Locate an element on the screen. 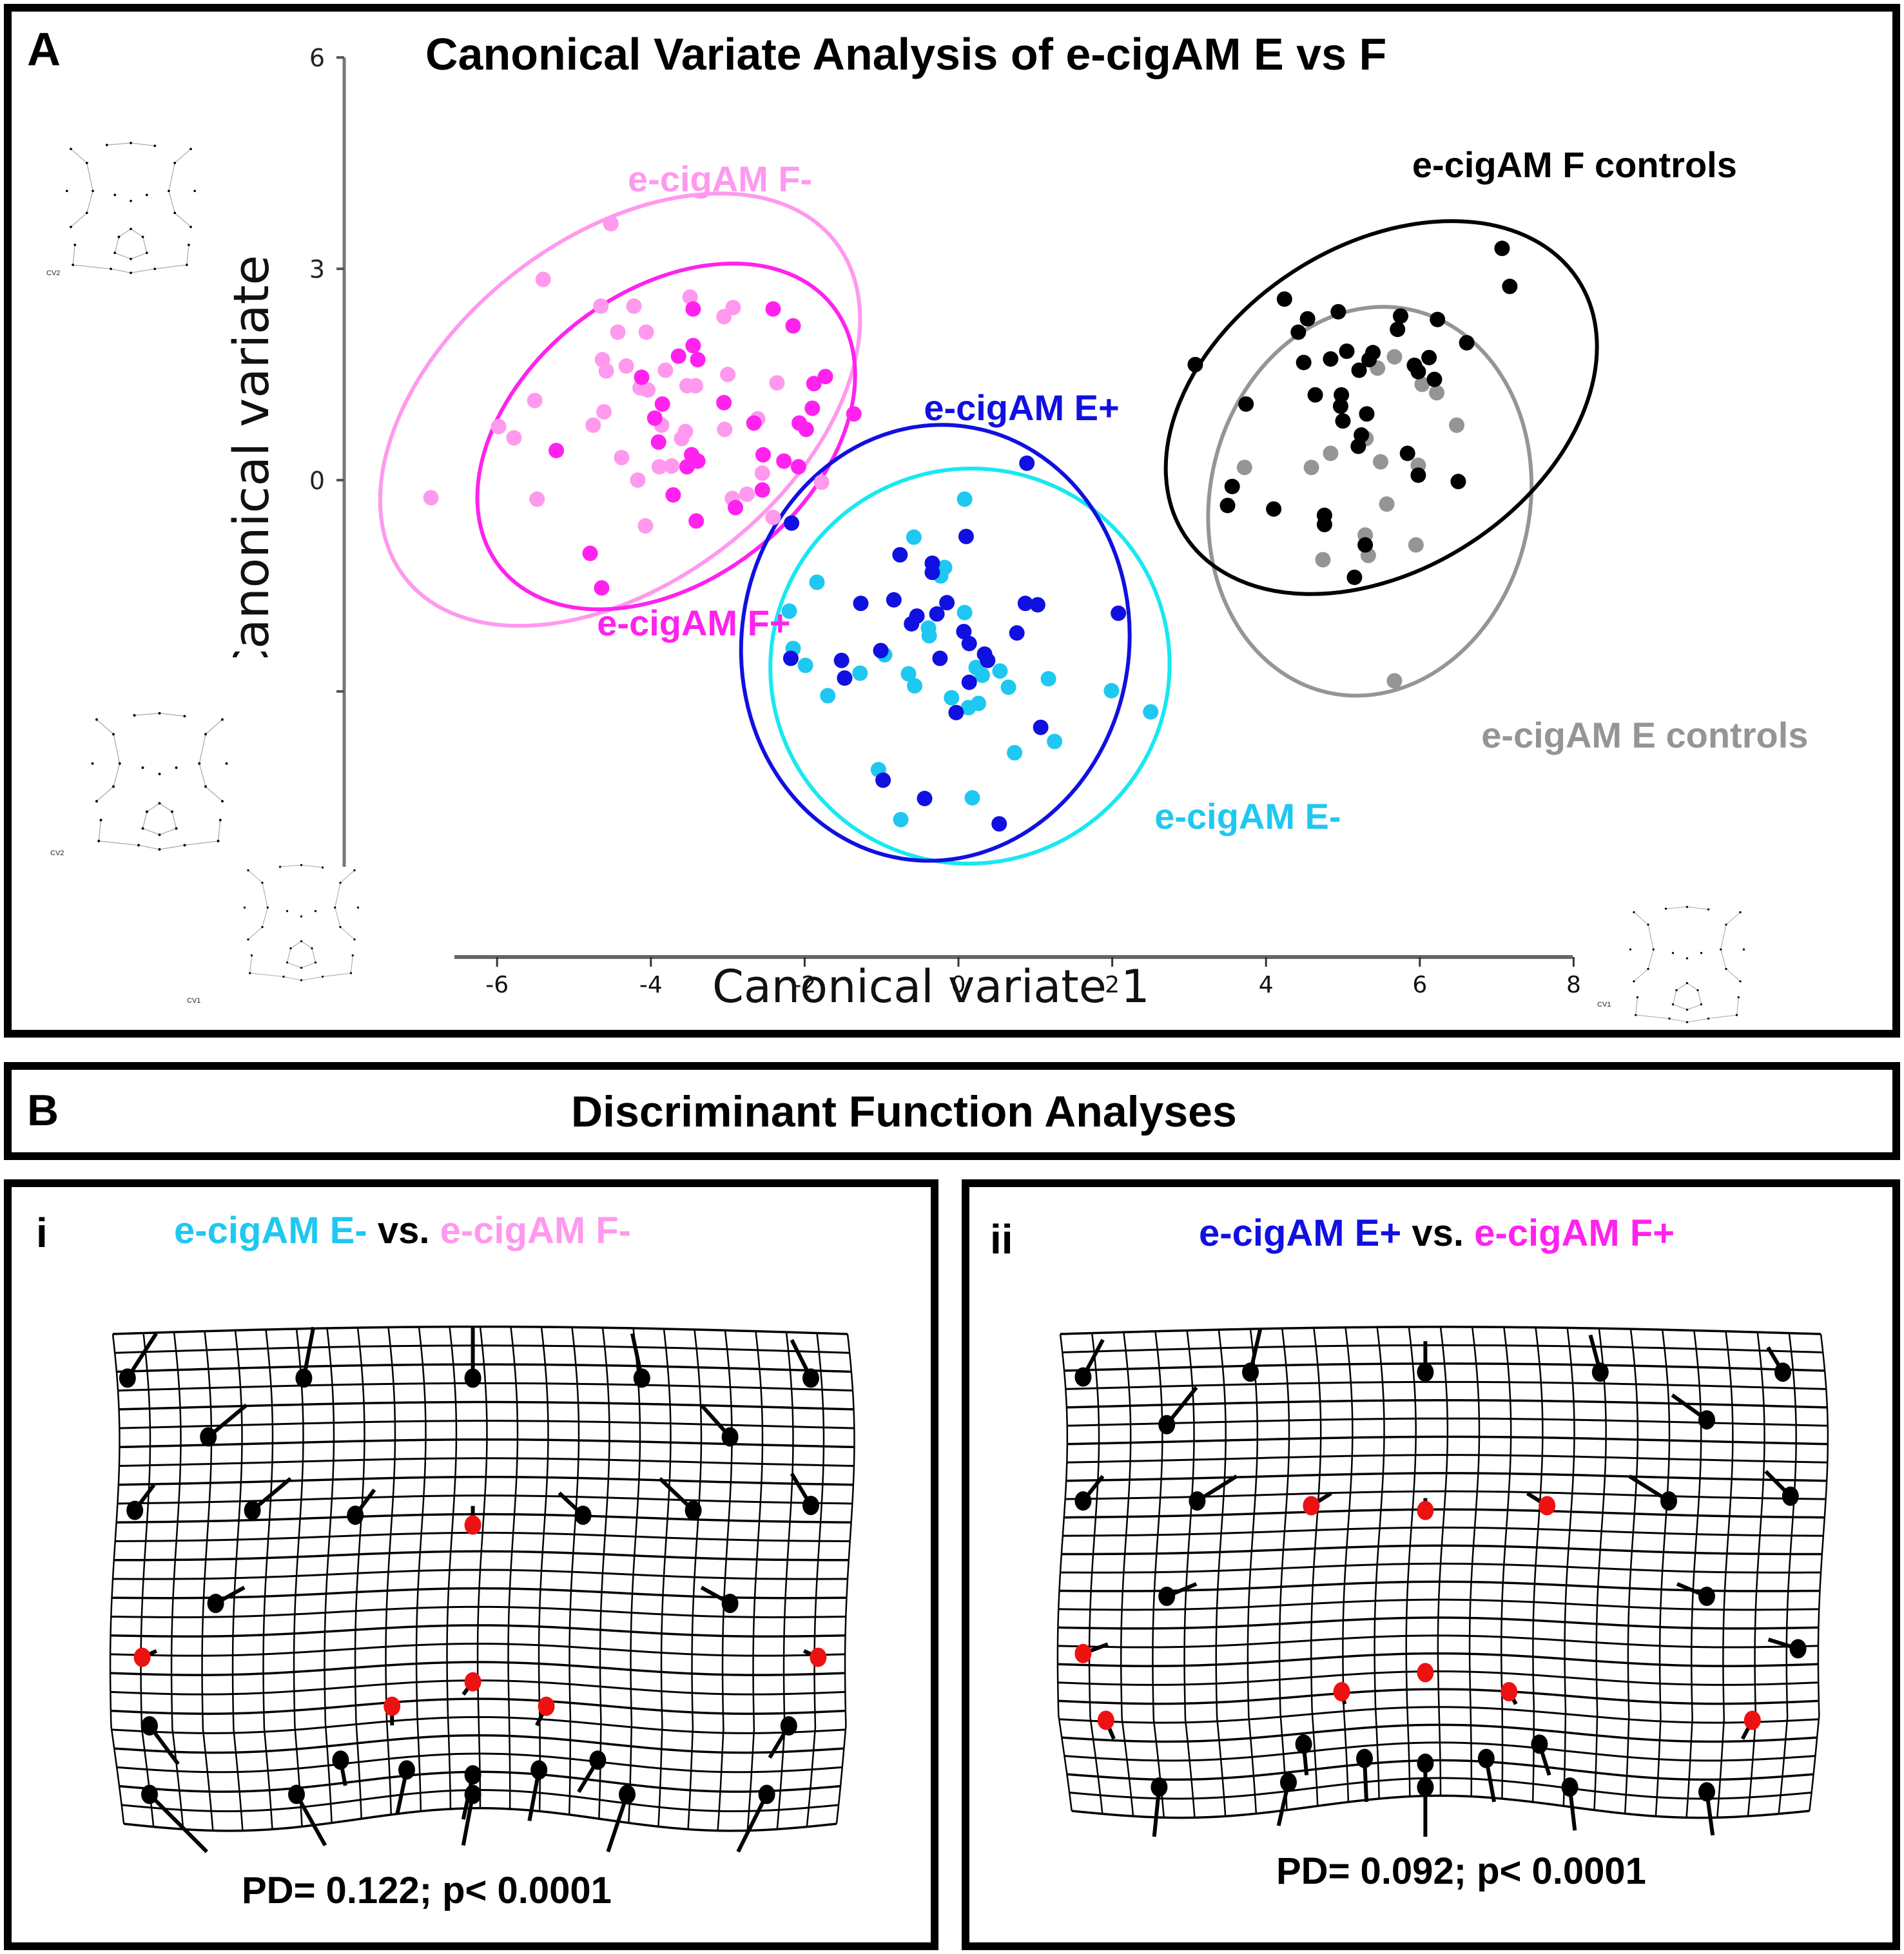 This screenshot has height=1954, width=1904. y-tick-label: 6 is located at coordinates (317, 58).